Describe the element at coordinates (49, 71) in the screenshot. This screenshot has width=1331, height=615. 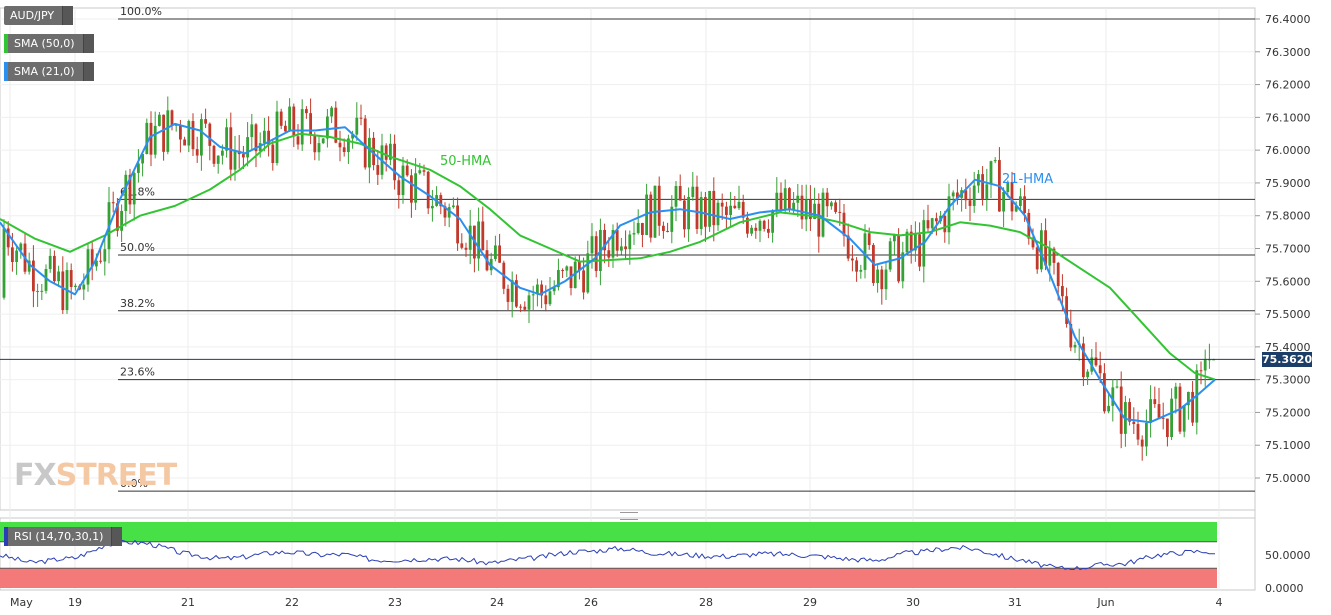
I see `sma21-legend: SMA (21,0)` at that location.